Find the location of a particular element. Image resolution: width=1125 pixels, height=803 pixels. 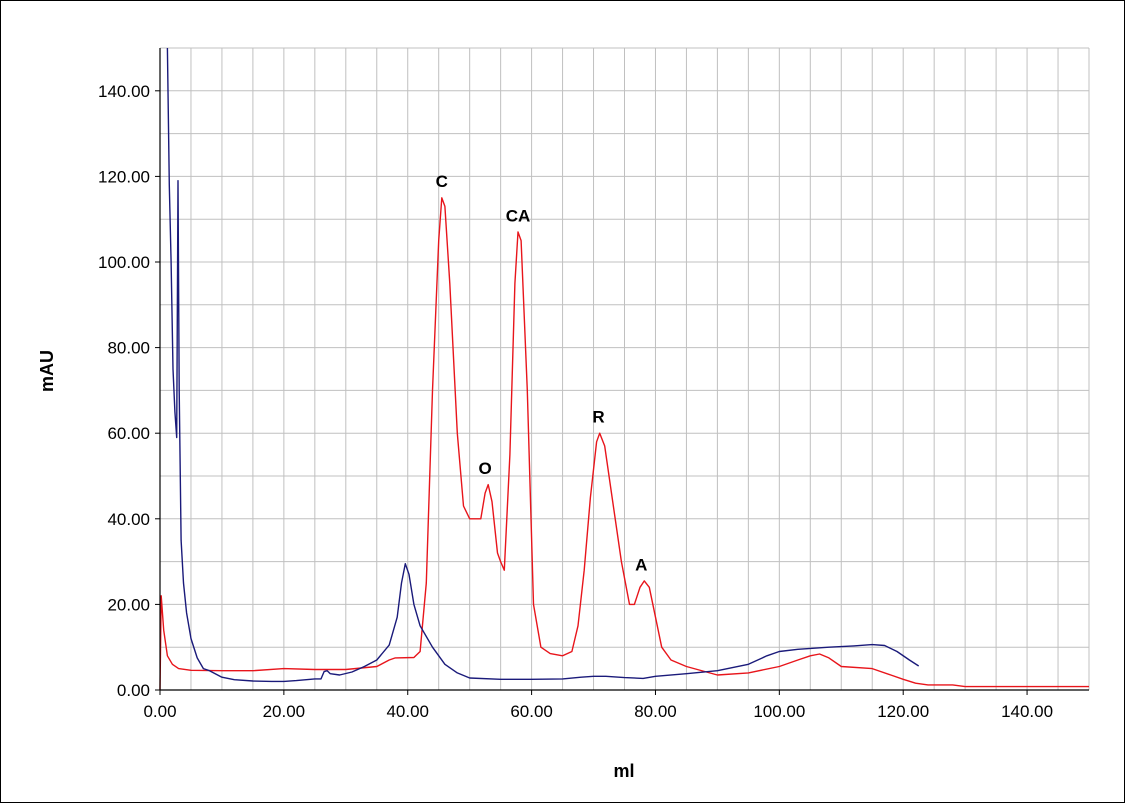

peak-label: CA is located at coordinates (518, 215).